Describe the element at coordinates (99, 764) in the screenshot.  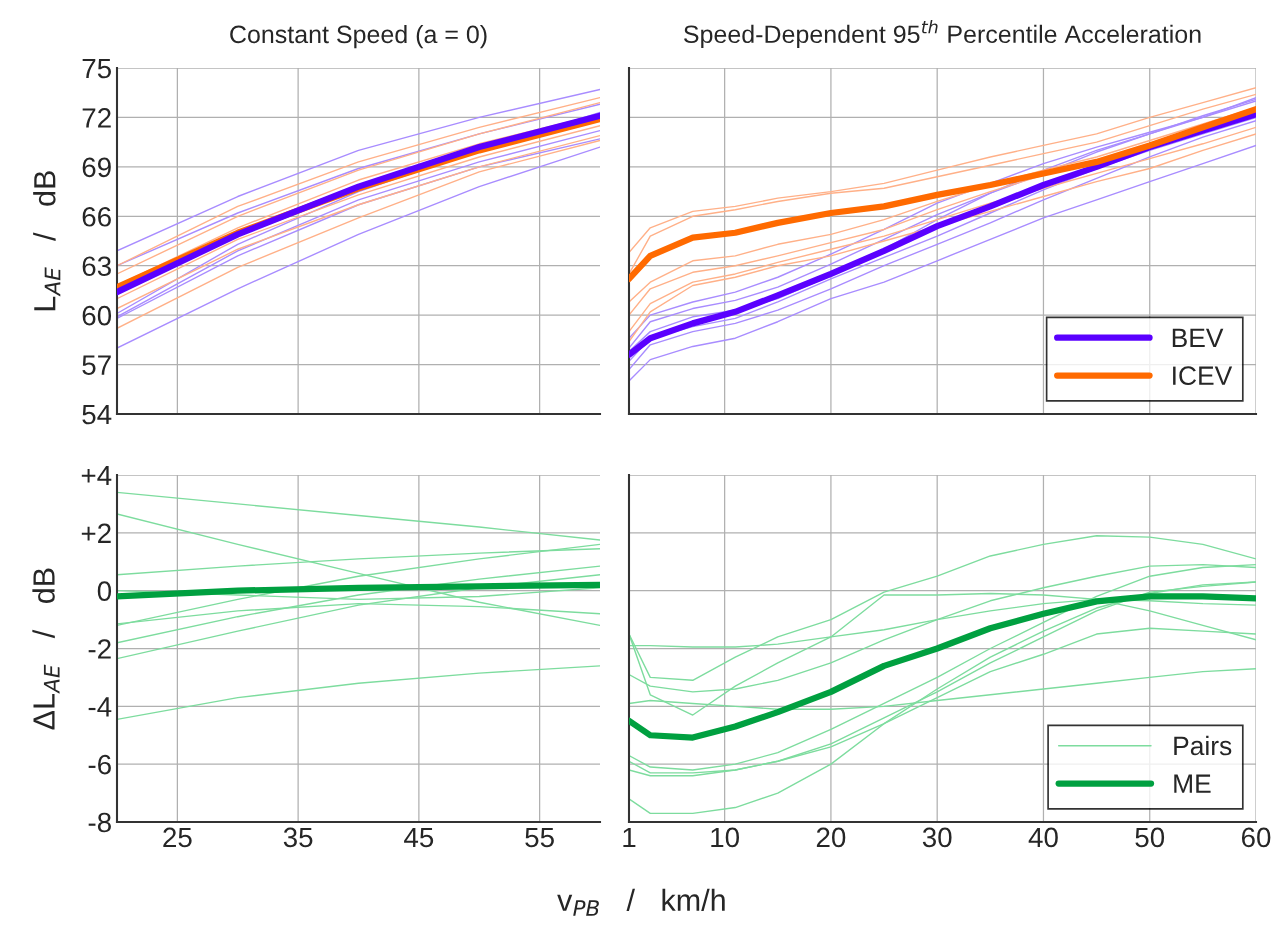
I see `y-tick-label: -6` at that location.